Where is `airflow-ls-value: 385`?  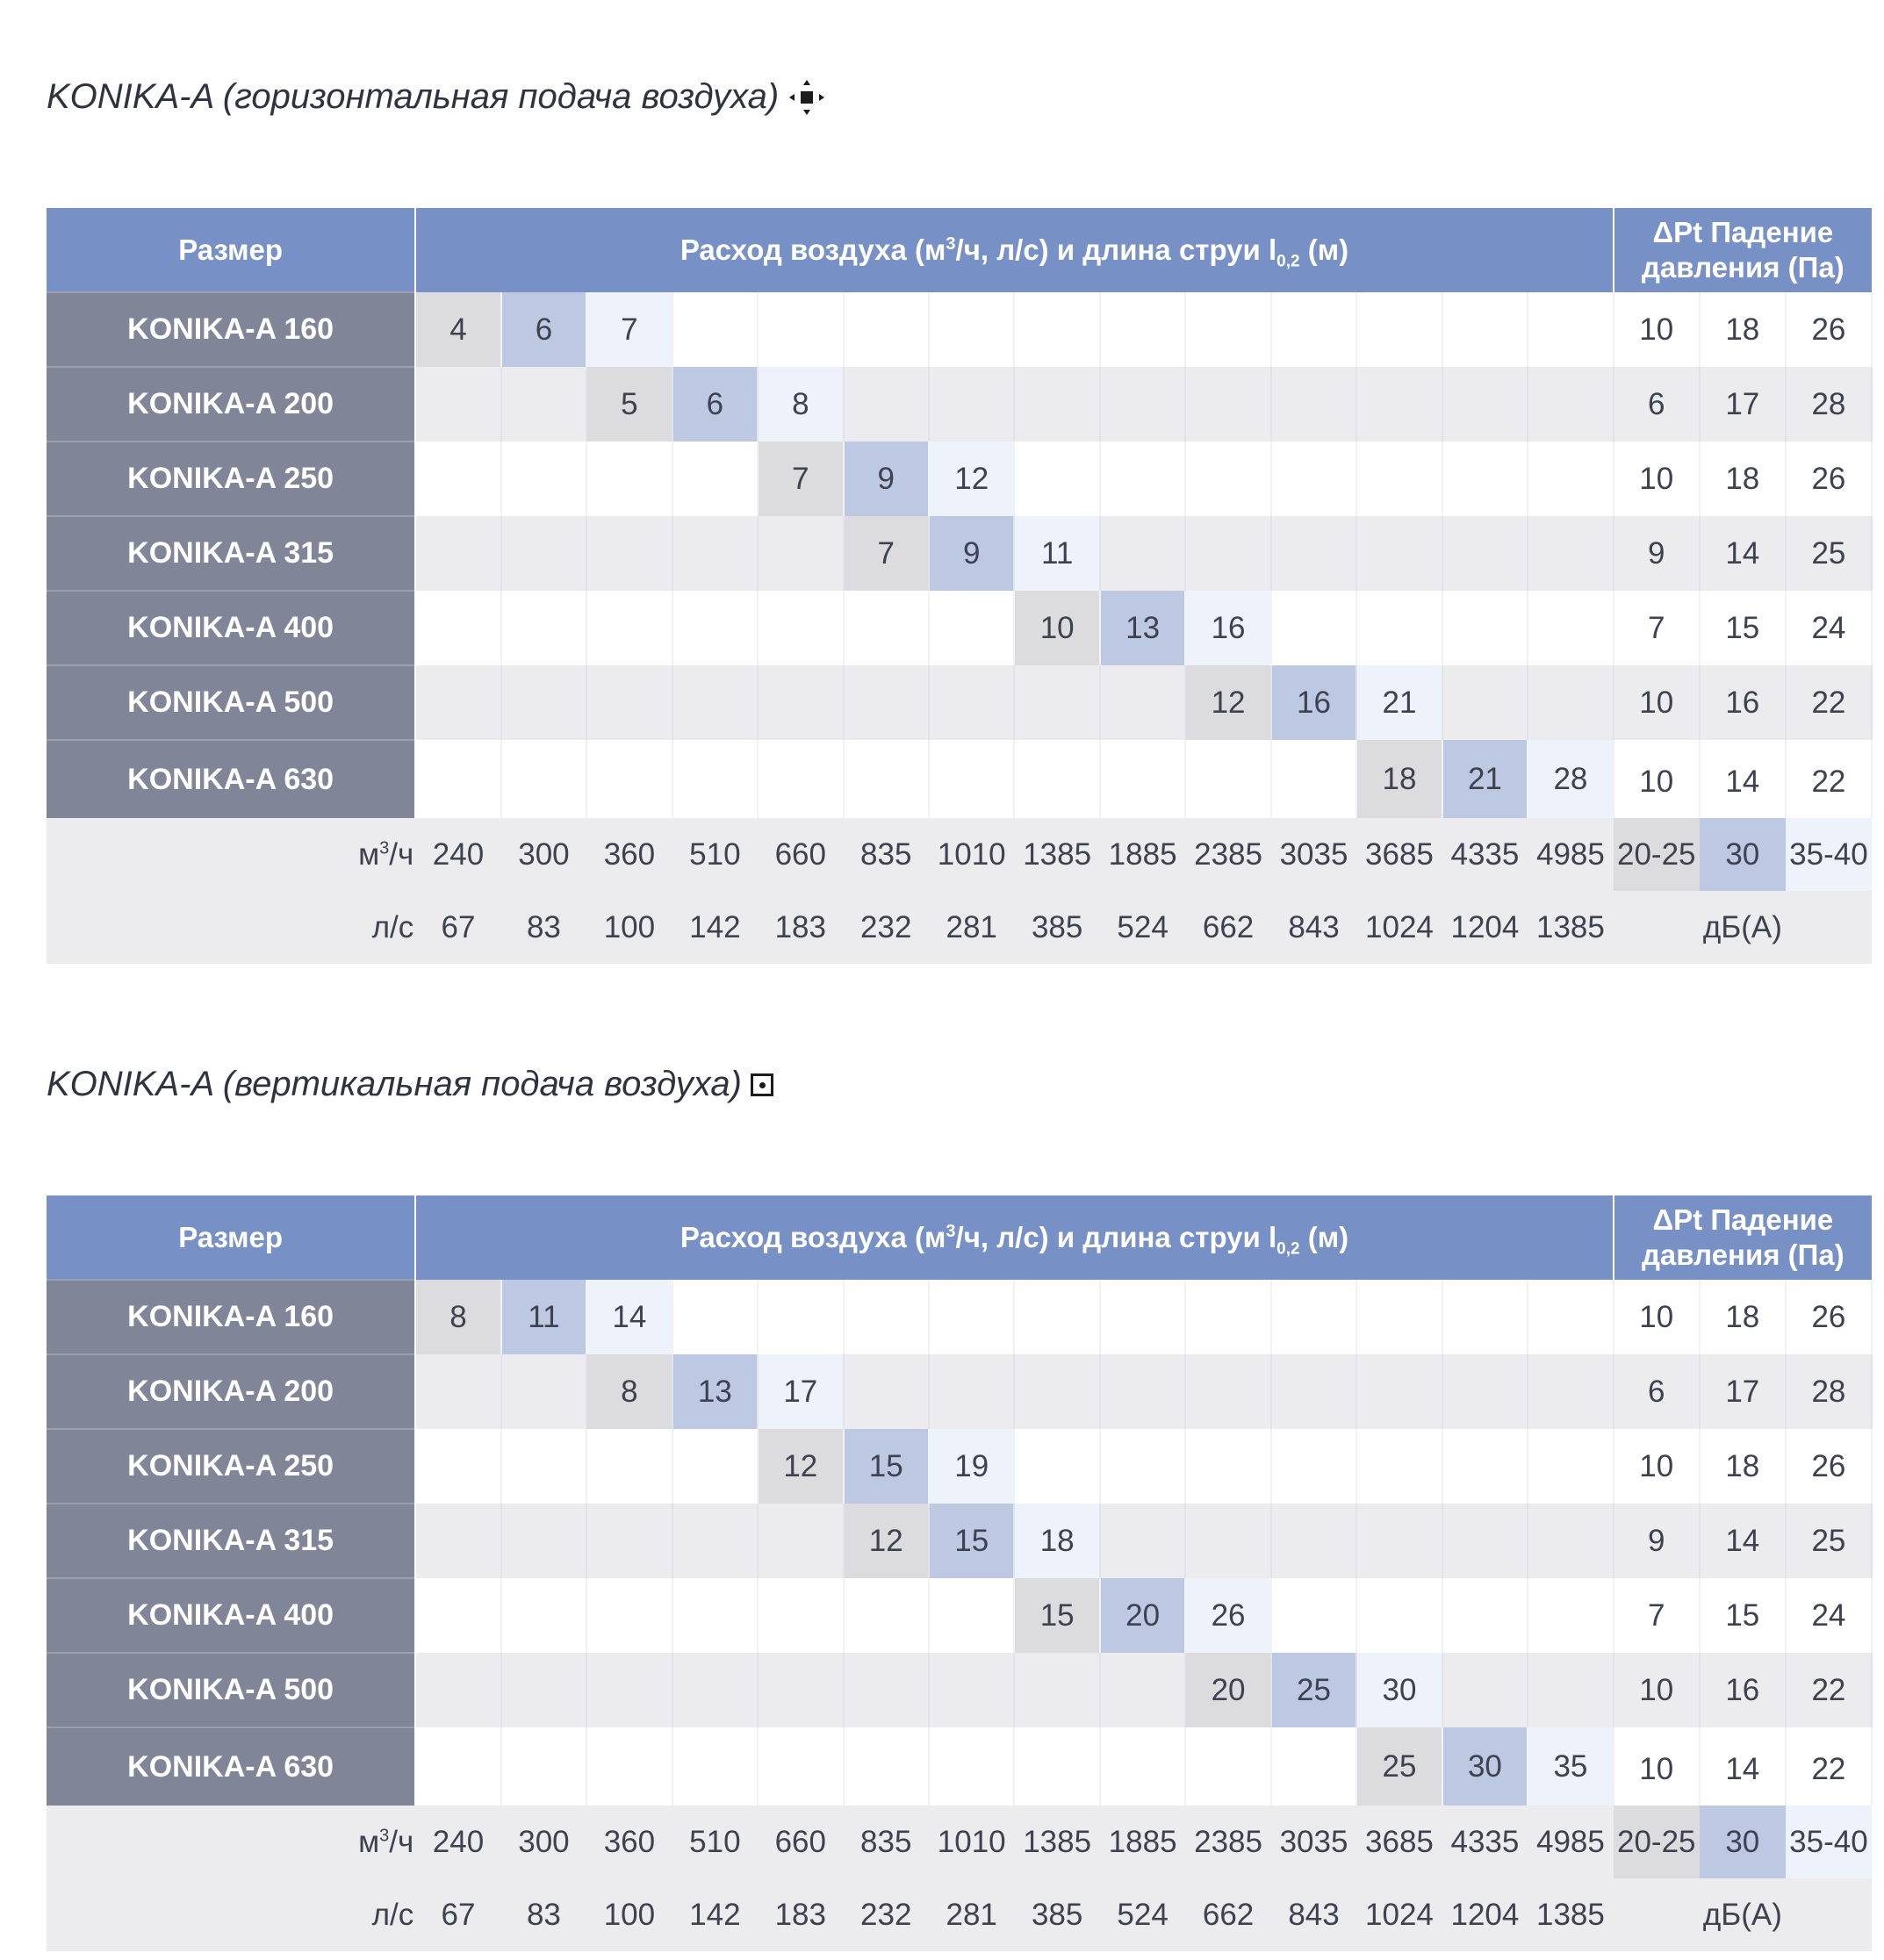 airflow-ls-value: 385 is located at coordinates (1057, 927).